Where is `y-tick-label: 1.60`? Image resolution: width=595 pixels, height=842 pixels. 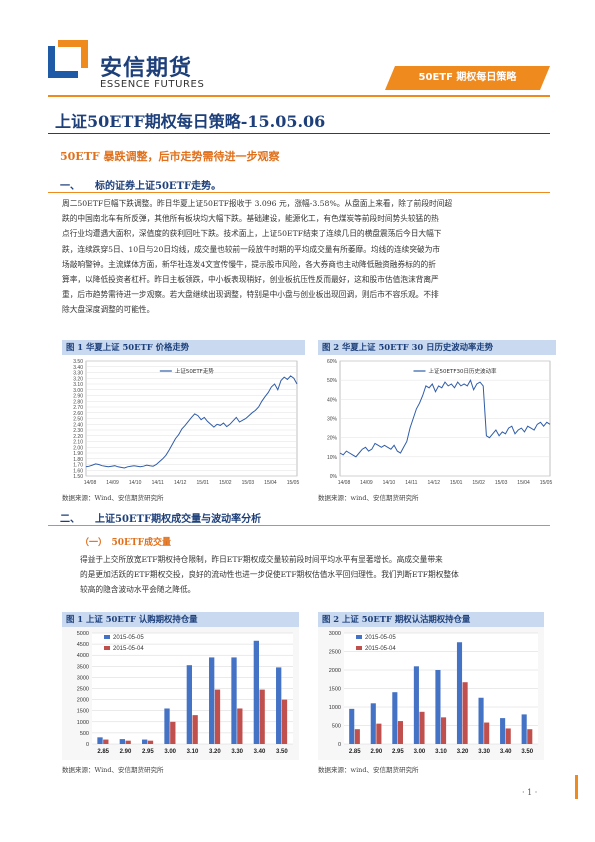 y-tick-label: 1.60 is located at coordinates (78, 471).